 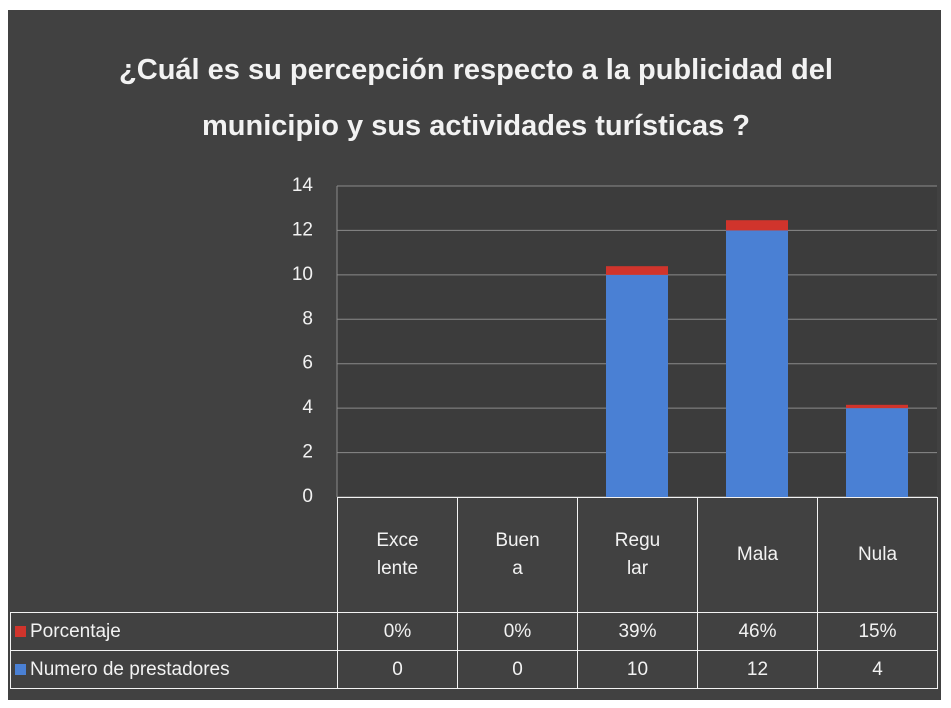 What do you see at coordinates (174, 631) in the screenshot?
I see `legend-cell: Porcentaje` at bounding box center [174, 631].